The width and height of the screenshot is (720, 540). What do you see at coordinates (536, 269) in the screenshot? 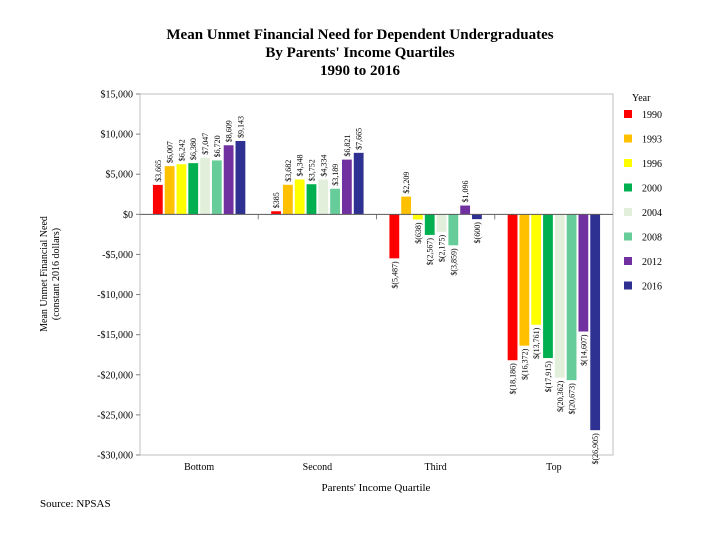
I see `bar-top-1996` at bounding box center [536, 269].